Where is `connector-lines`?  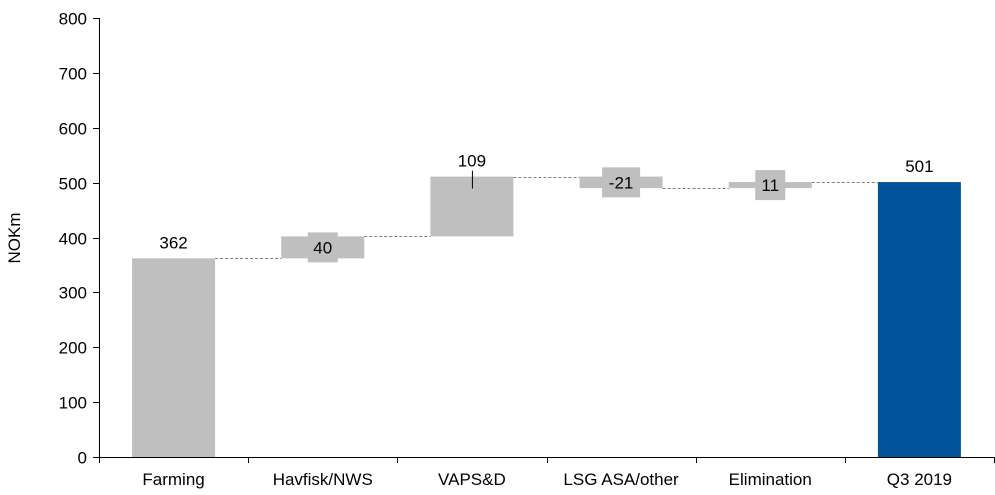 connector-lines is located at coordinates (546, 218).